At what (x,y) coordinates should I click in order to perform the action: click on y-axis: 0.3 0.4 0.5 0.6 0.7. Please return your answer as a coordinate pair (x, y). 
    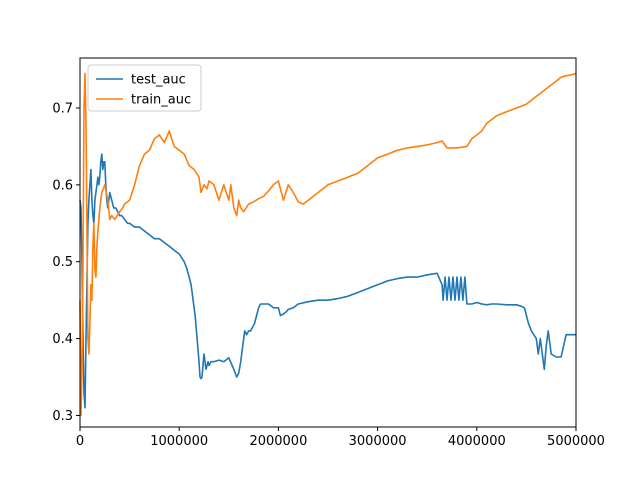
    Looking at the image, I should click on (66, 262).